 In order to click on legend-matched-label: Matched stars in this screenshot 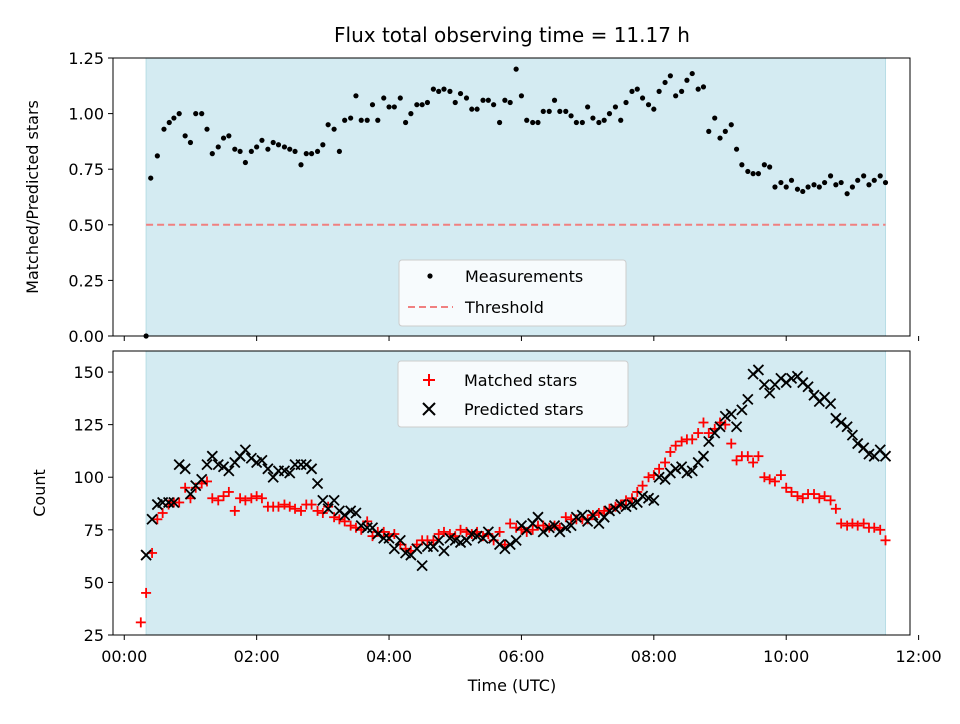, I will do `click(520, 380)`.